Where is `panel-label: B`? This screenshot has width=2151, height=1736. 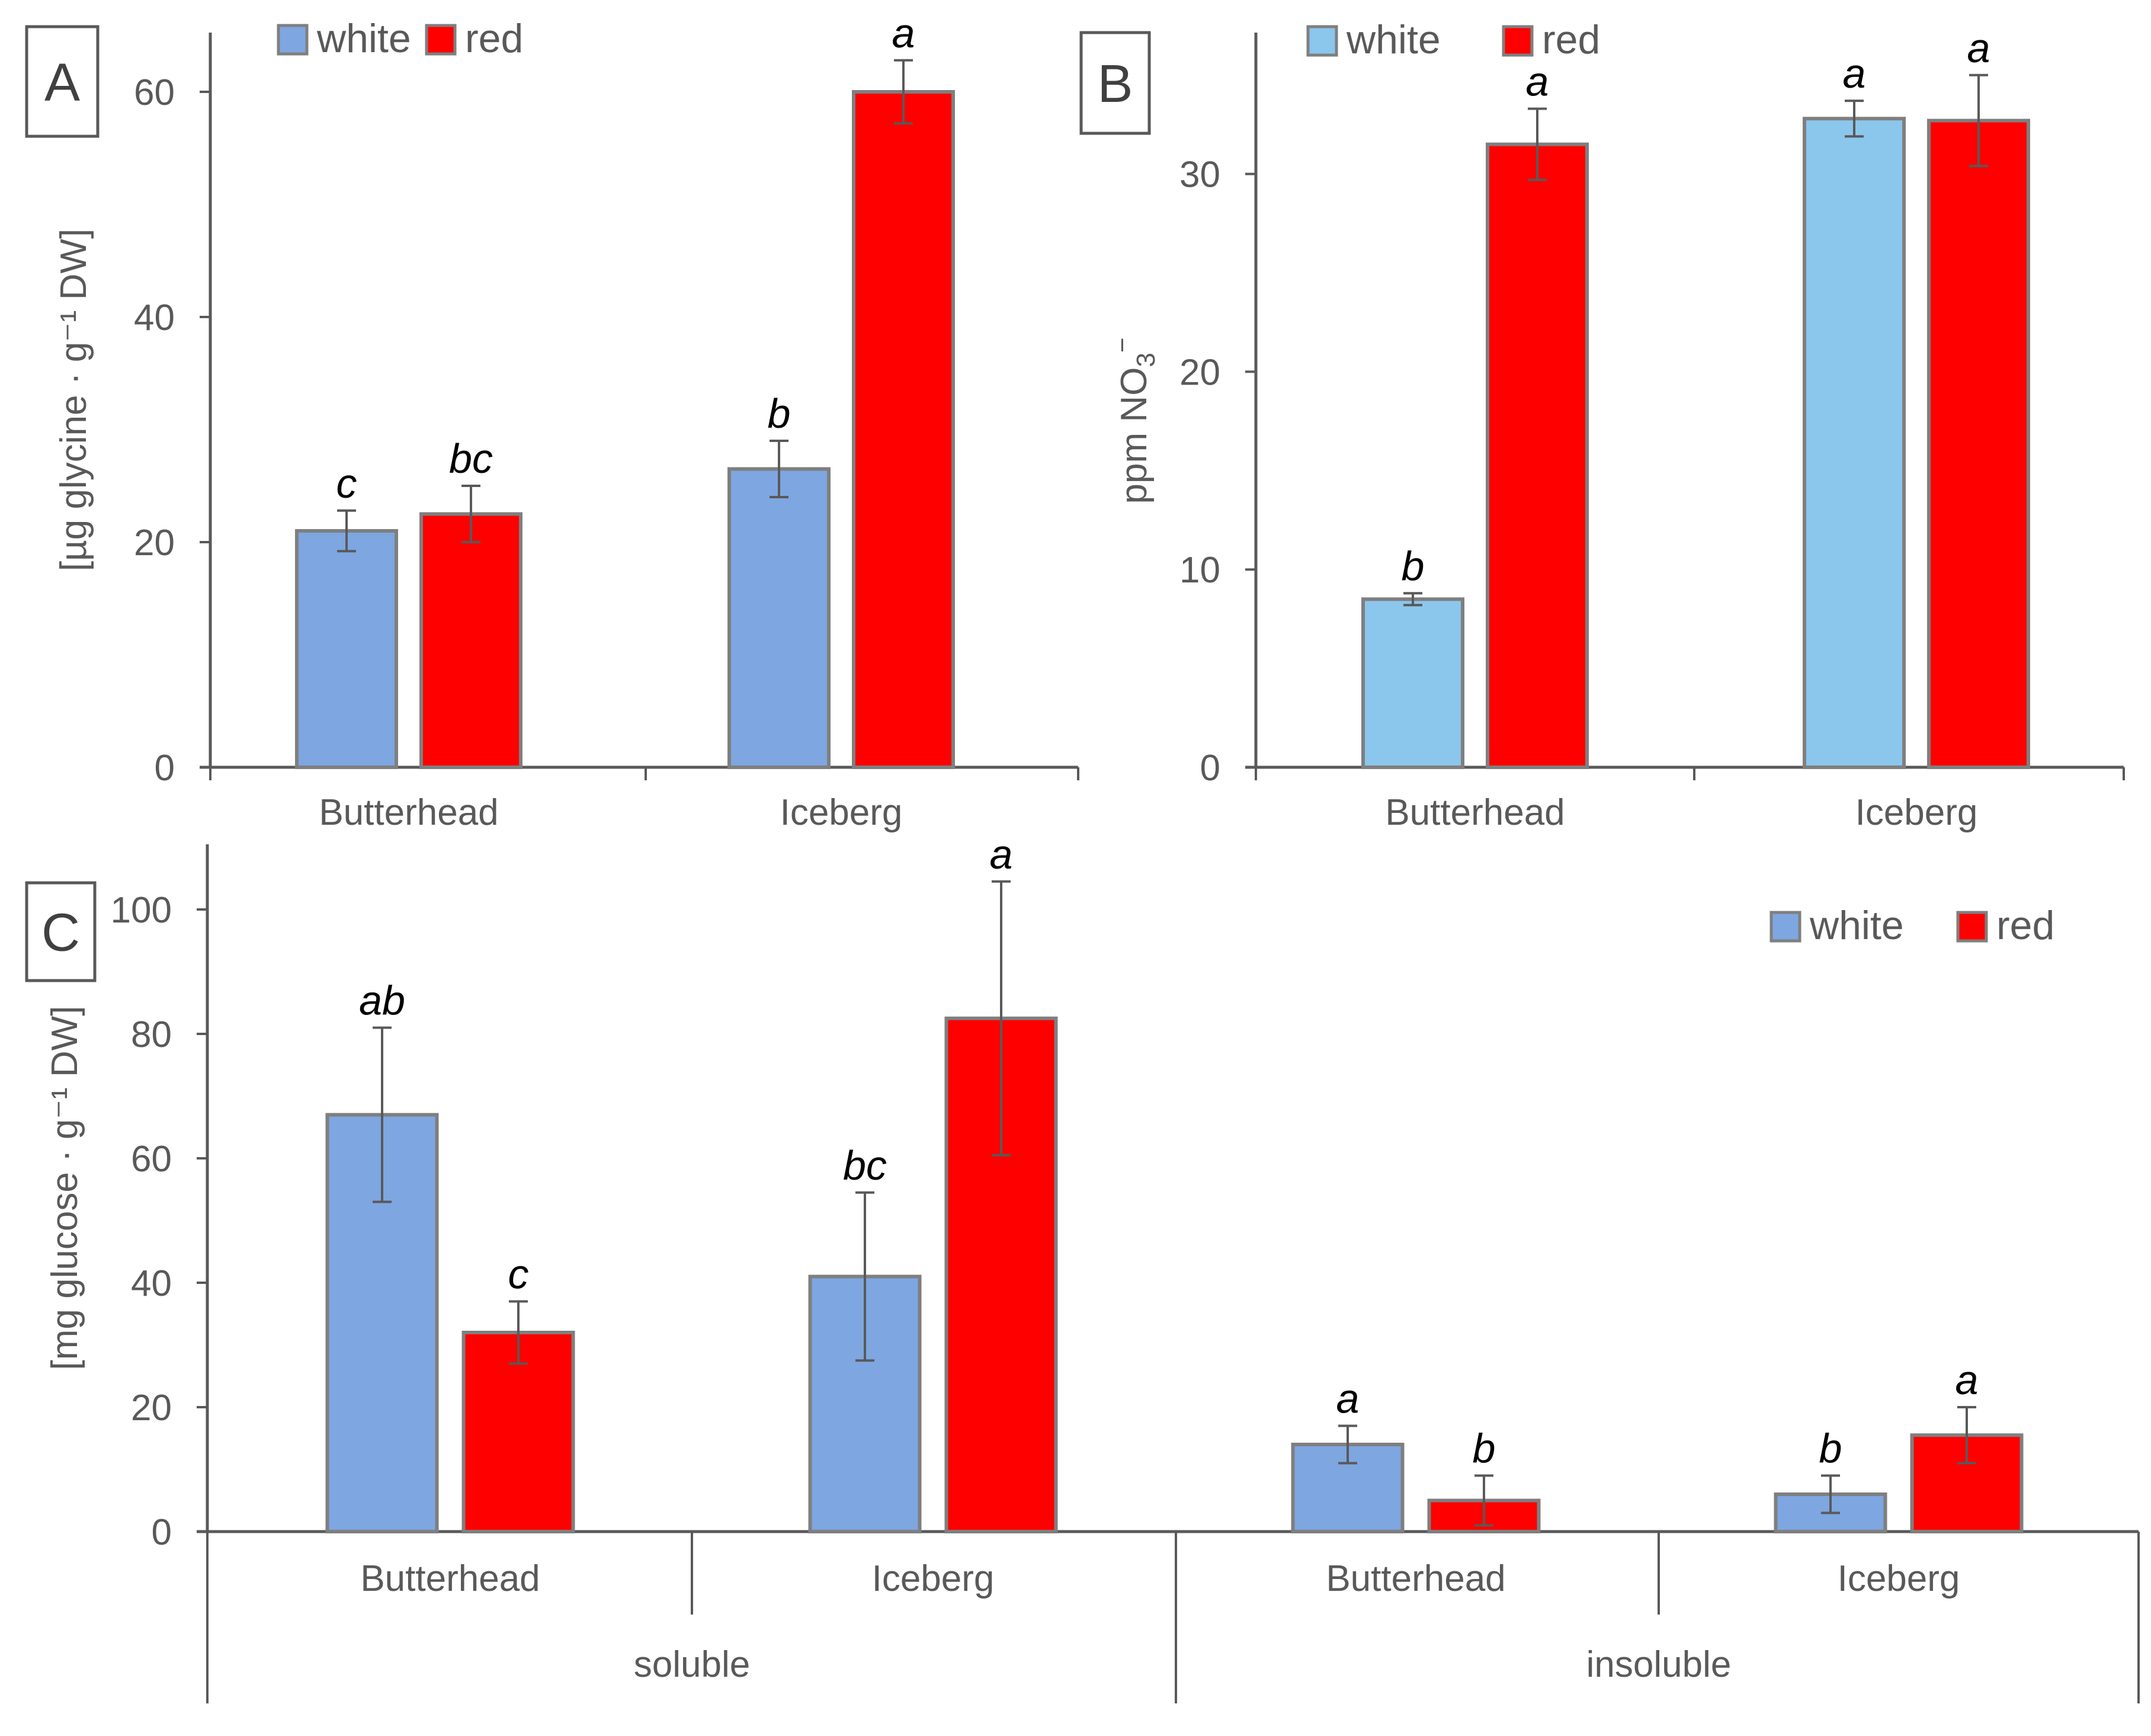
panel-label: B is located at coordinates (1115, 84).